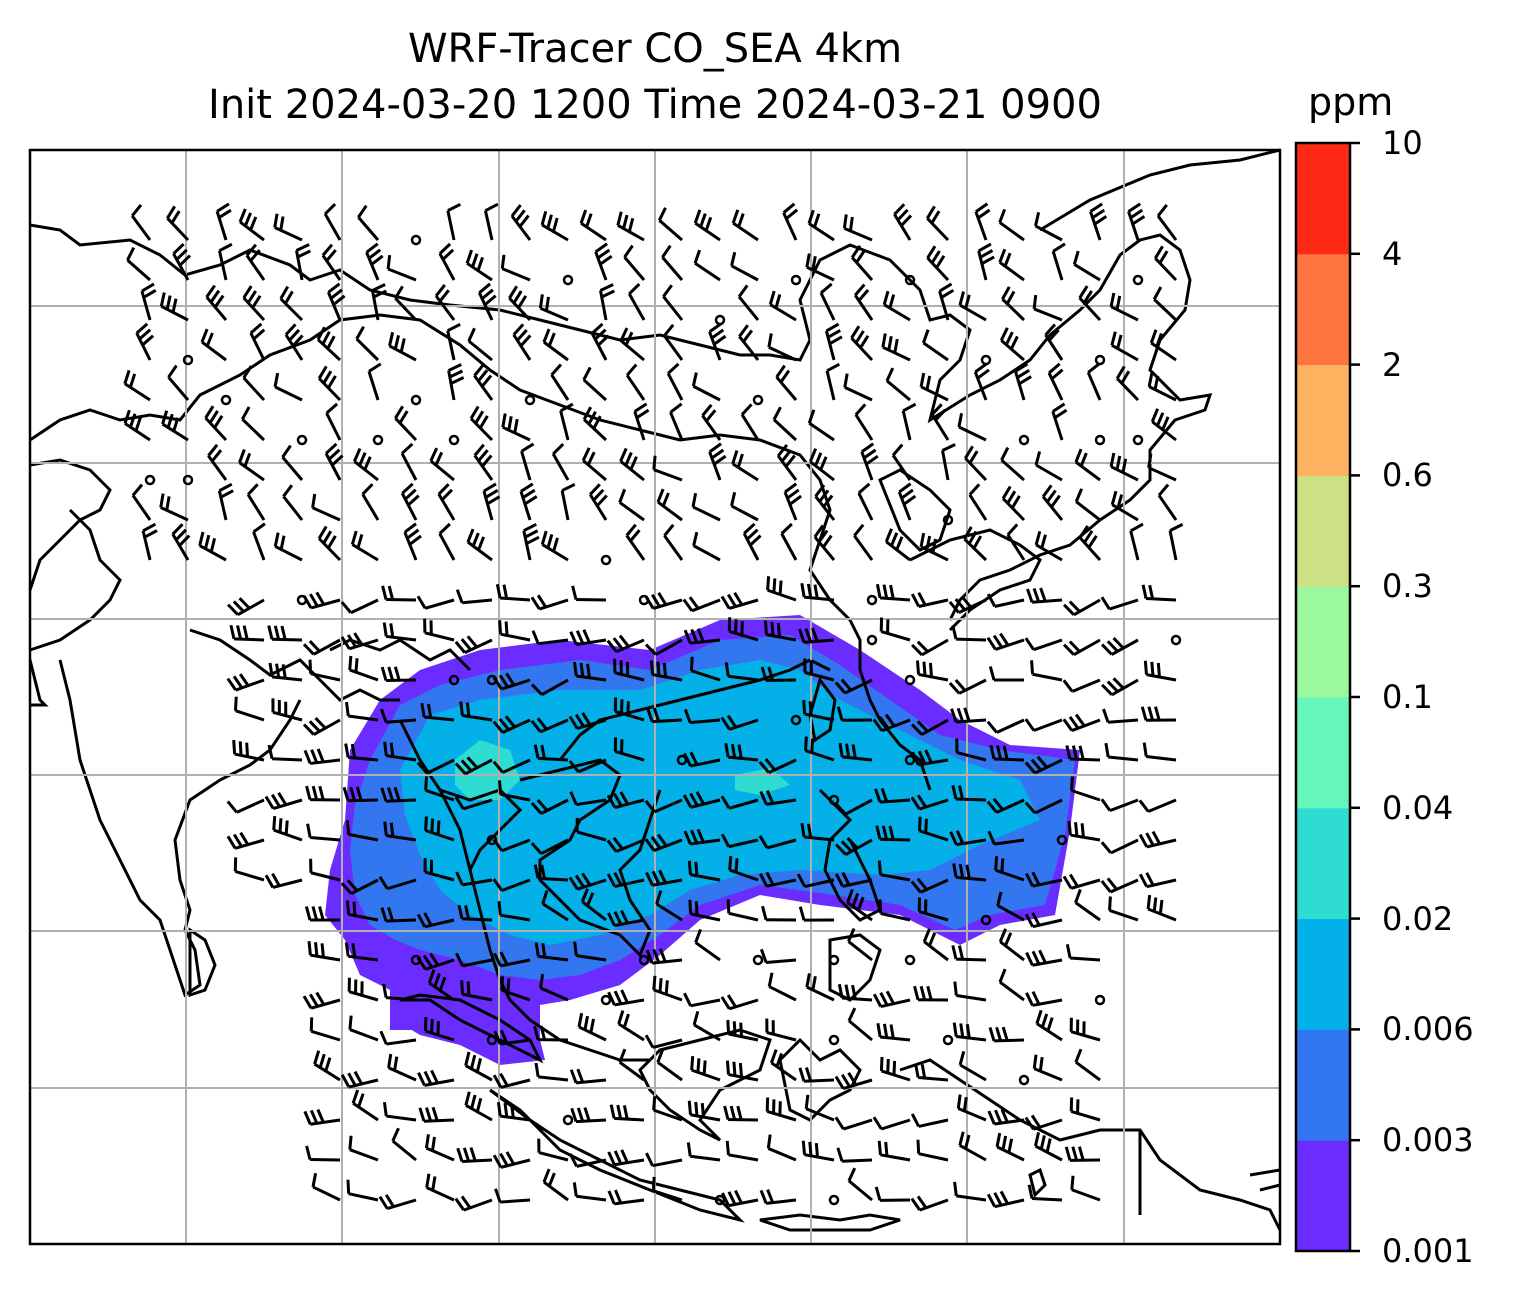  Describe the element at coordinates (1428, 1140) in the screenshot. I see `colorbar-tick-label: 0.003` at that location.